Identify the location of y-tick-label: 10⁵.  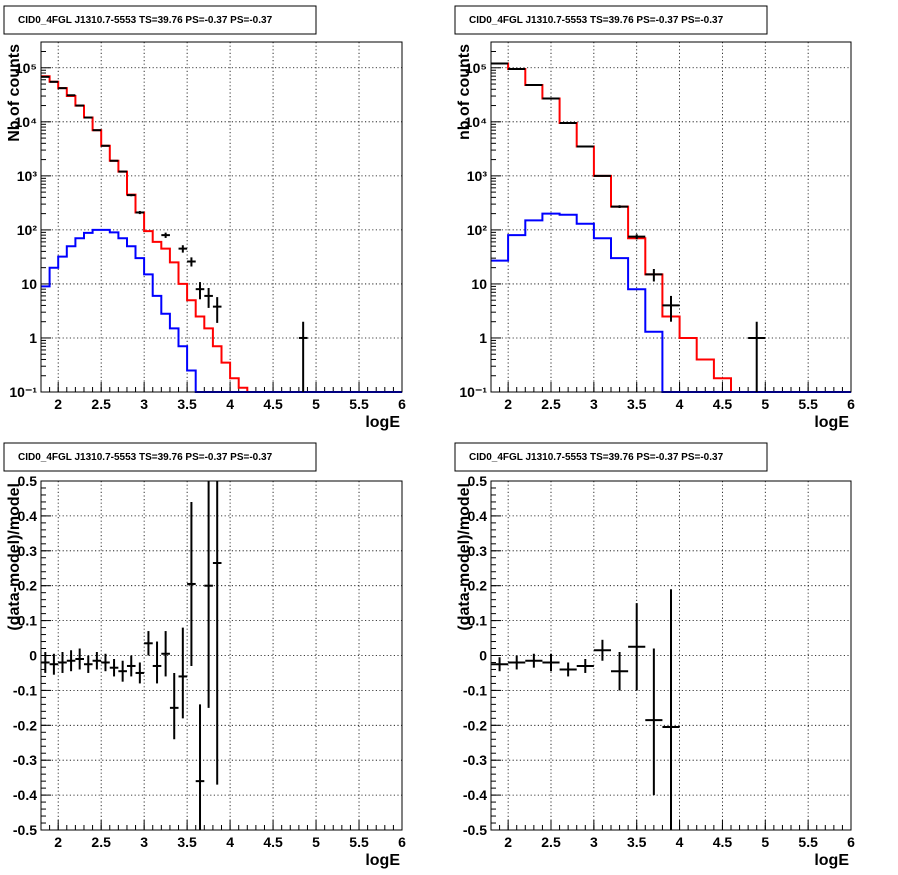
(26, 68).